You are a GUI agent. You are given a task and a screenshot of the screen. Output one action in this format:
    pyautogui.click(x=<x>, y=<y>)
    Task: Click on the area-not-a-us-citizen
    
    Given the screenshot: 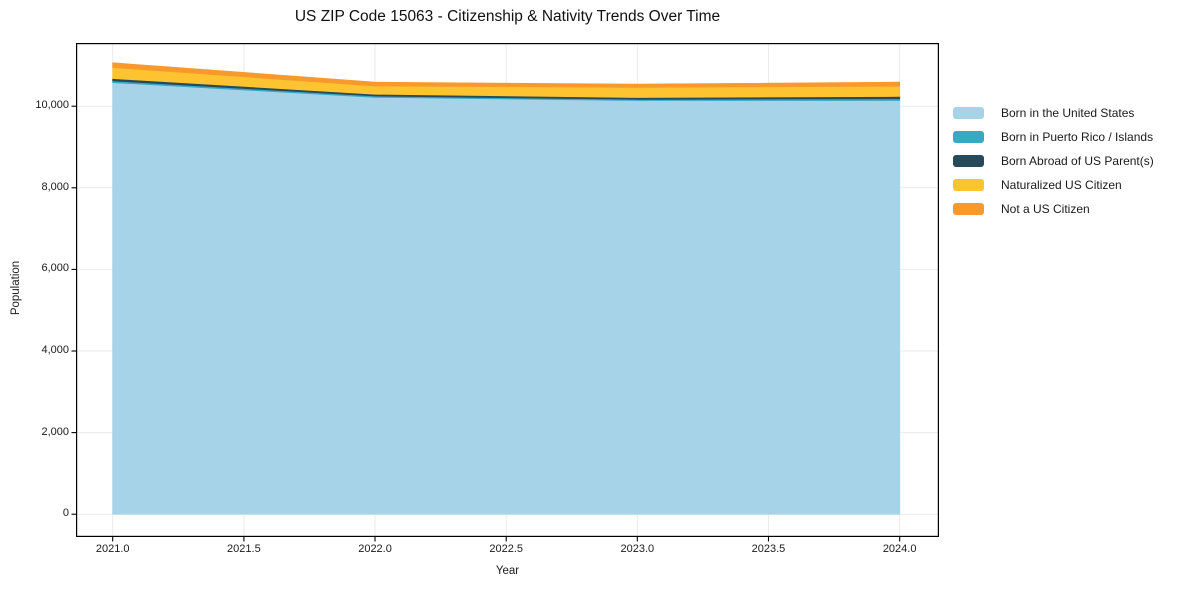 What is the action you would take?
    pyautogui.click(x=506, y=75)
    